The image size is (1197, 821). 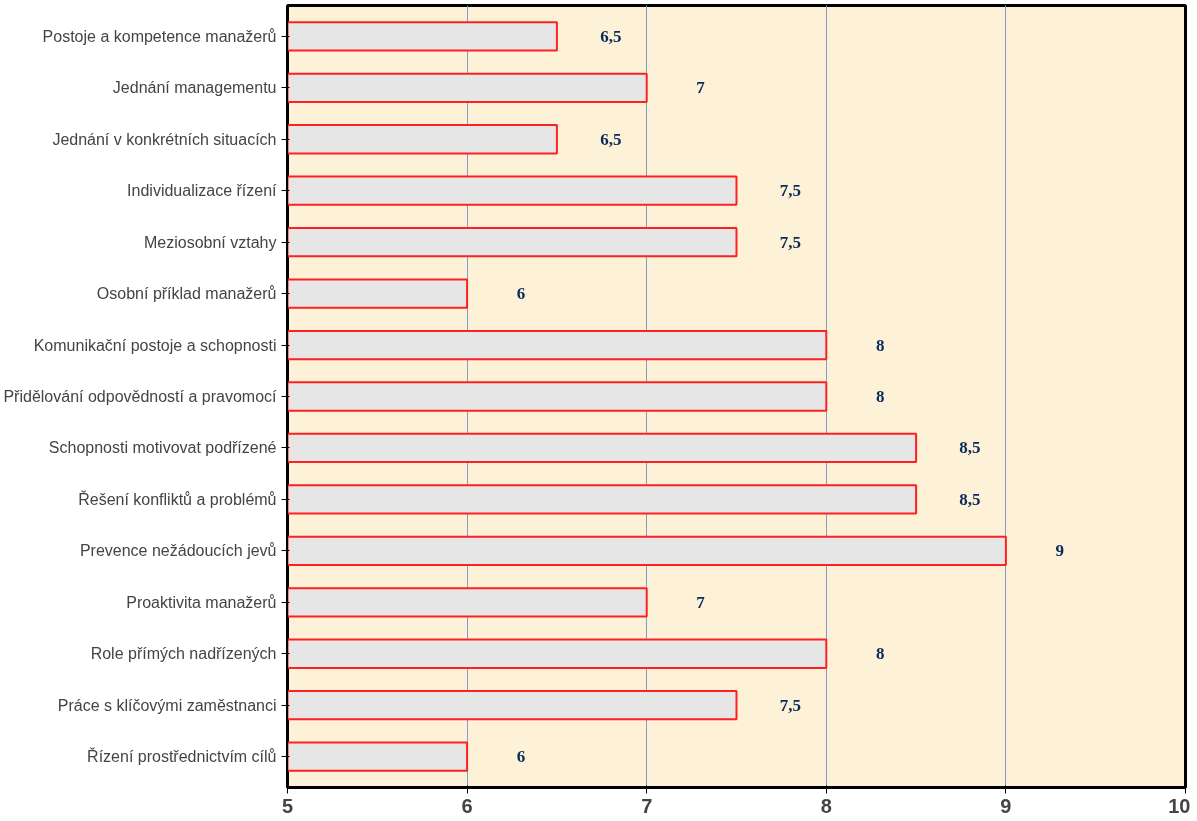 I want to click on y-tick-label: Osobní příklad manažerů, so click(x=186, y=294).